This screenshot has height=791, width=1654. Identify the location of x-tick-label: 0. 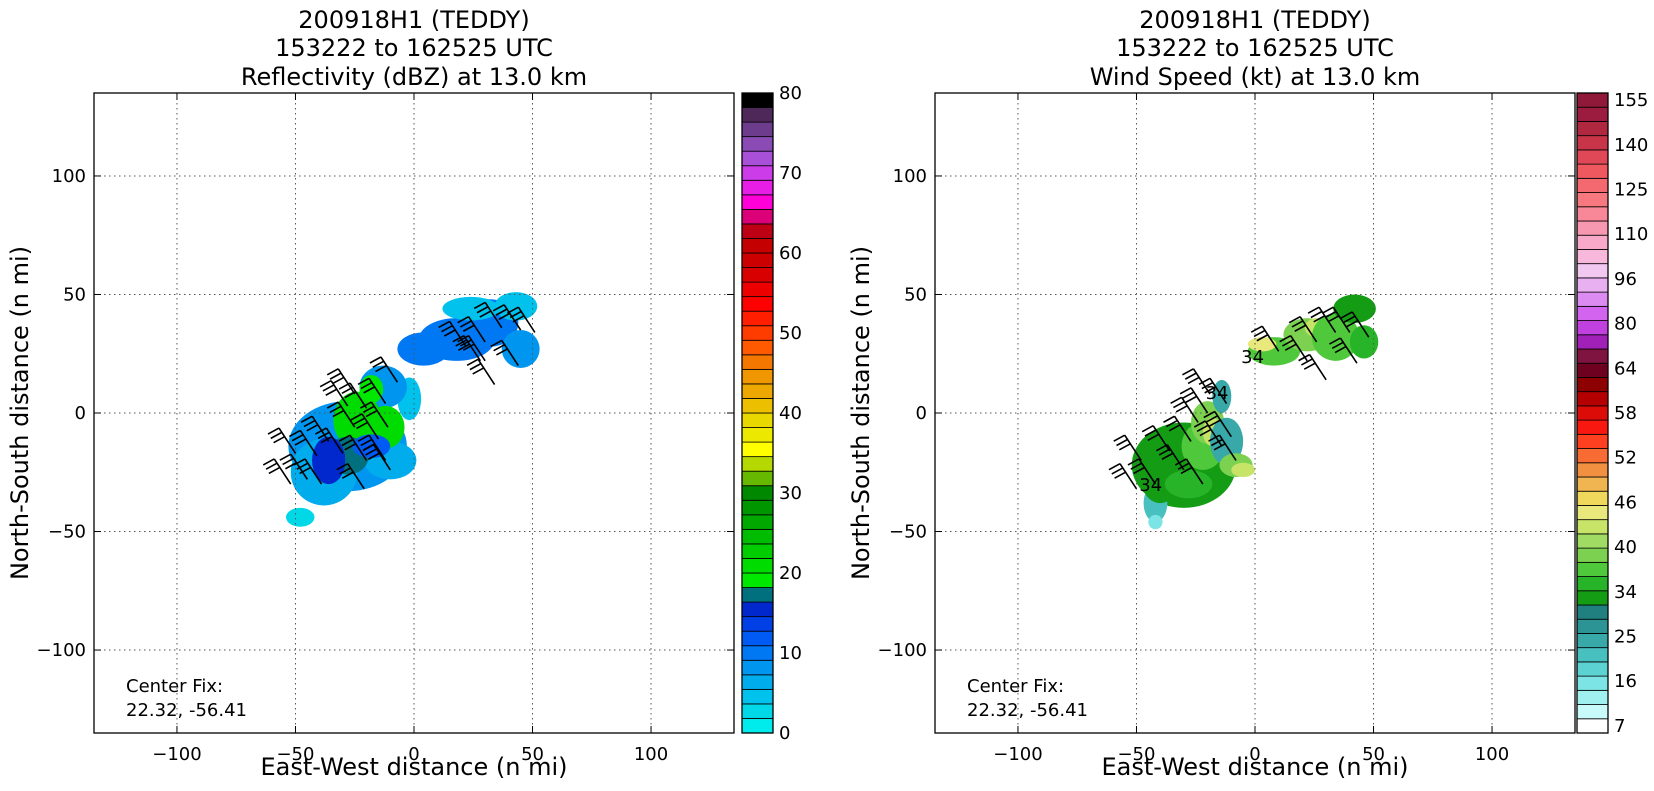
(1254, 754).